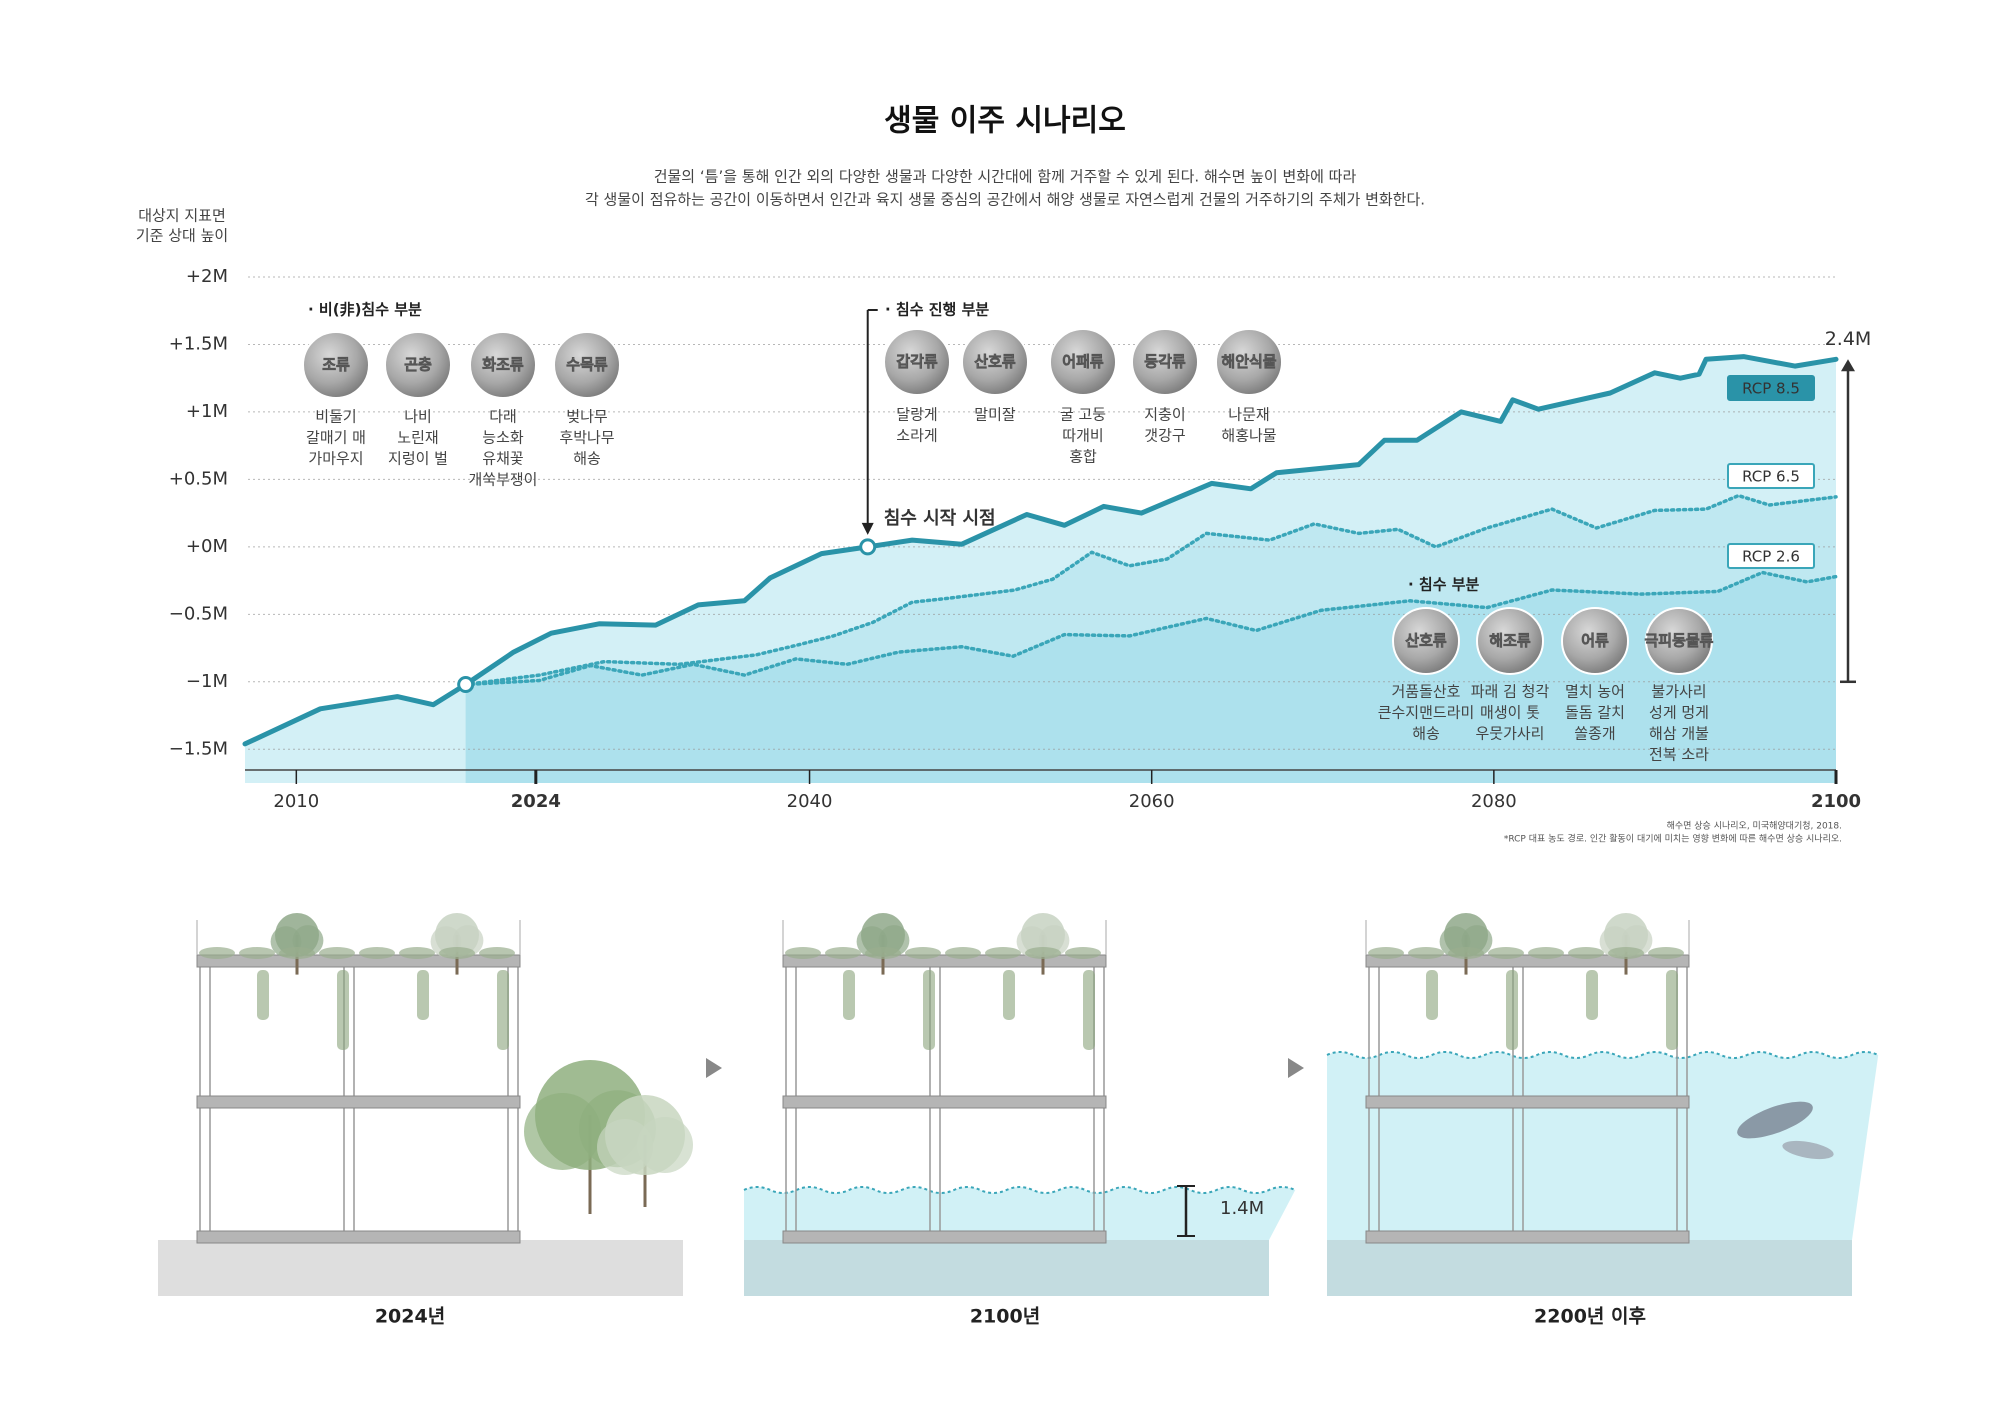 This screenshot has width=2000, height=1415. I want to click on organism-example: 지충이, so click(1164, 415).